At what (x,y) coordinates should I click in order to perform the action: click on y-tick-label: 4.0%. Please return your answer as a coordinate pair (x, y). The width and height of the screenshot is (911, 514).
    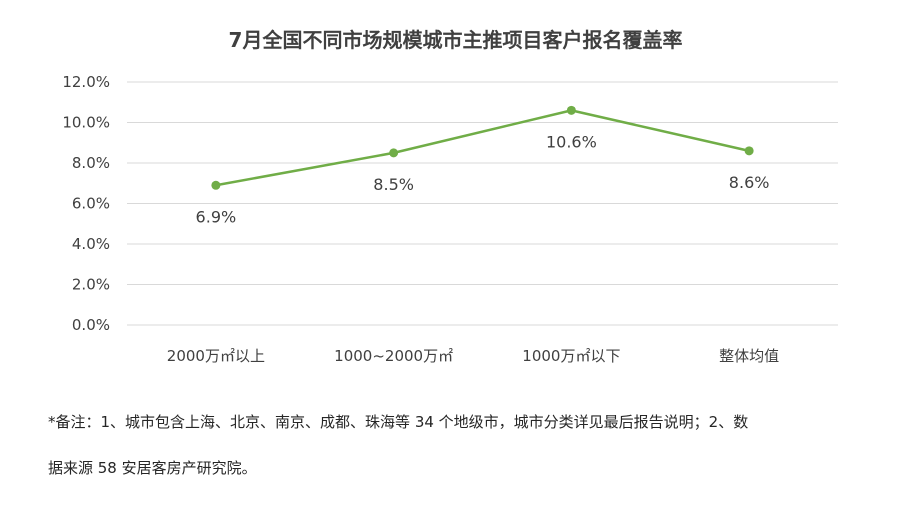
    Looking at the image, I should click on (91, 244).